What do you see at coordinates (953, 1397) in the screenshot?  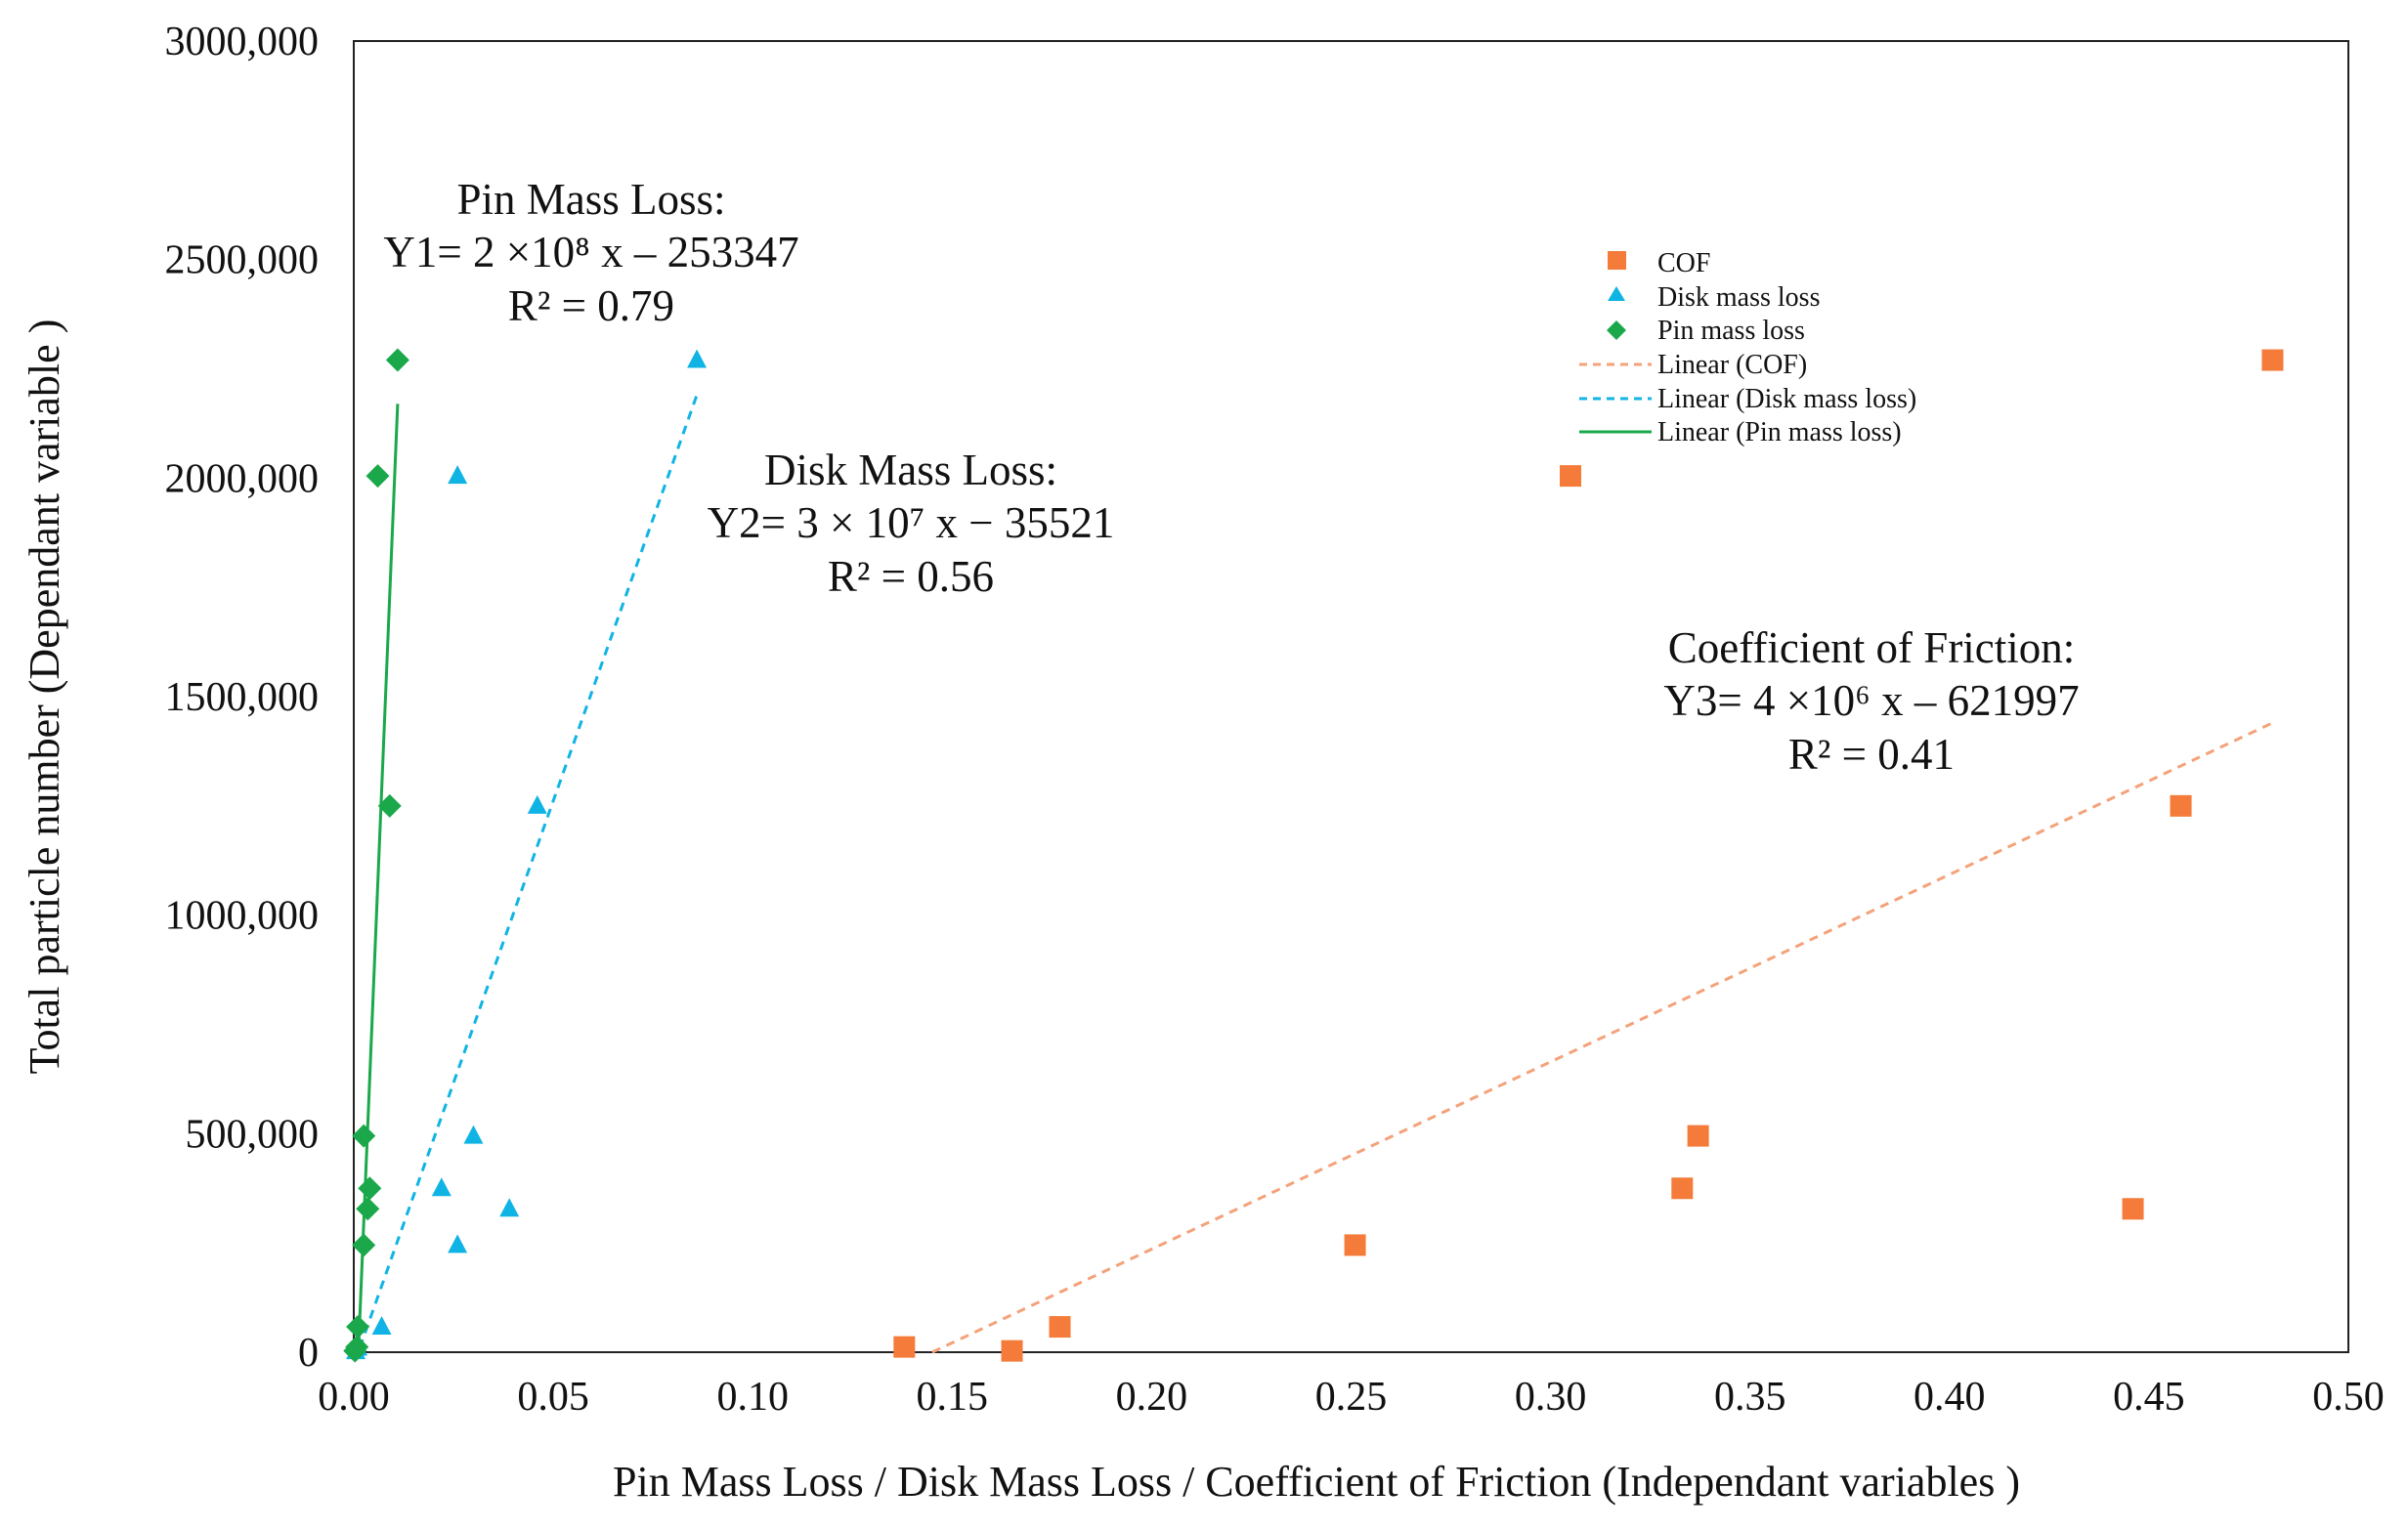 I see `x-tick-label: 0.15` at bounding box center [953, 1397].